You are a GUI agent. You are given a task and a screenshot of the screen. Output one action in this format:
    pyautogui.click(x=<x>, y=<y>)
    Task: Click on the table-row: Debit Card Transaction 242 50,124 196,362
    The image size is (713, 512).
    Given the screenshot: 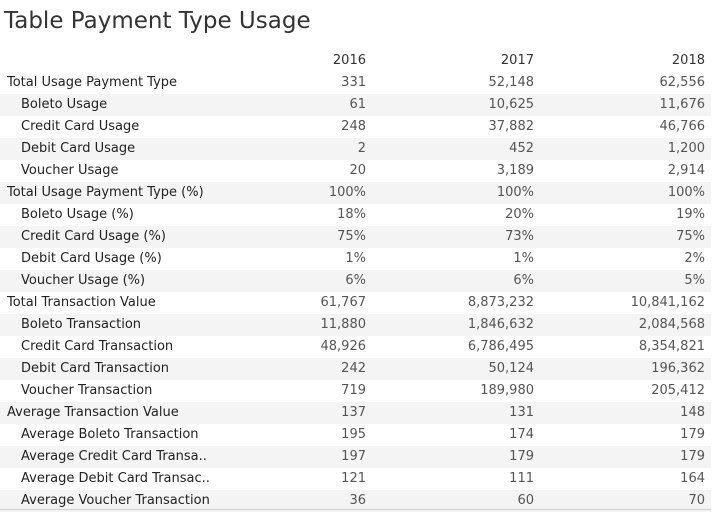 What is the action you would take?
    pyautogui.click(x=355, y=369)
    